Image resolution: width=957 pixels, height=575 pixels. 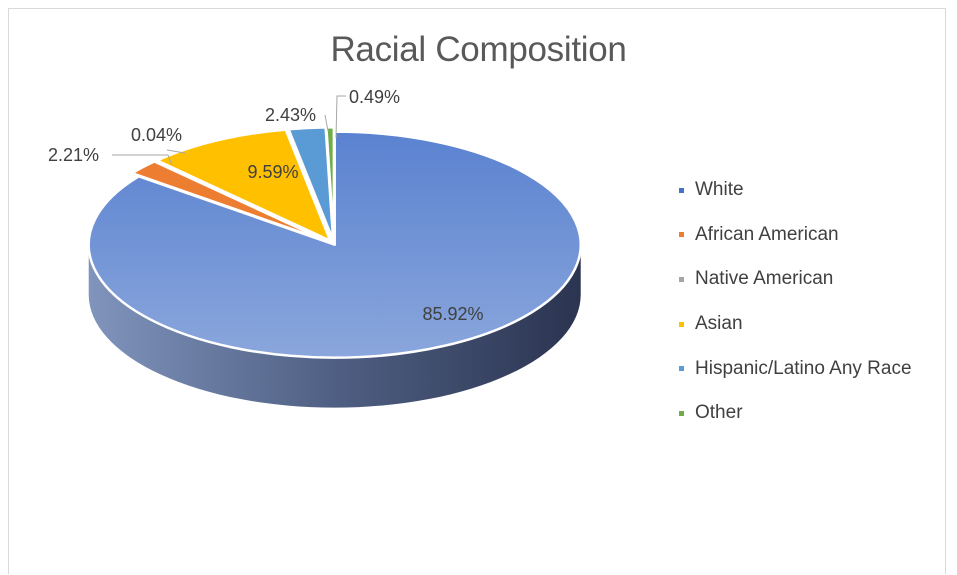 I want to click on pie-slice-other, so click(x=330, y=184).